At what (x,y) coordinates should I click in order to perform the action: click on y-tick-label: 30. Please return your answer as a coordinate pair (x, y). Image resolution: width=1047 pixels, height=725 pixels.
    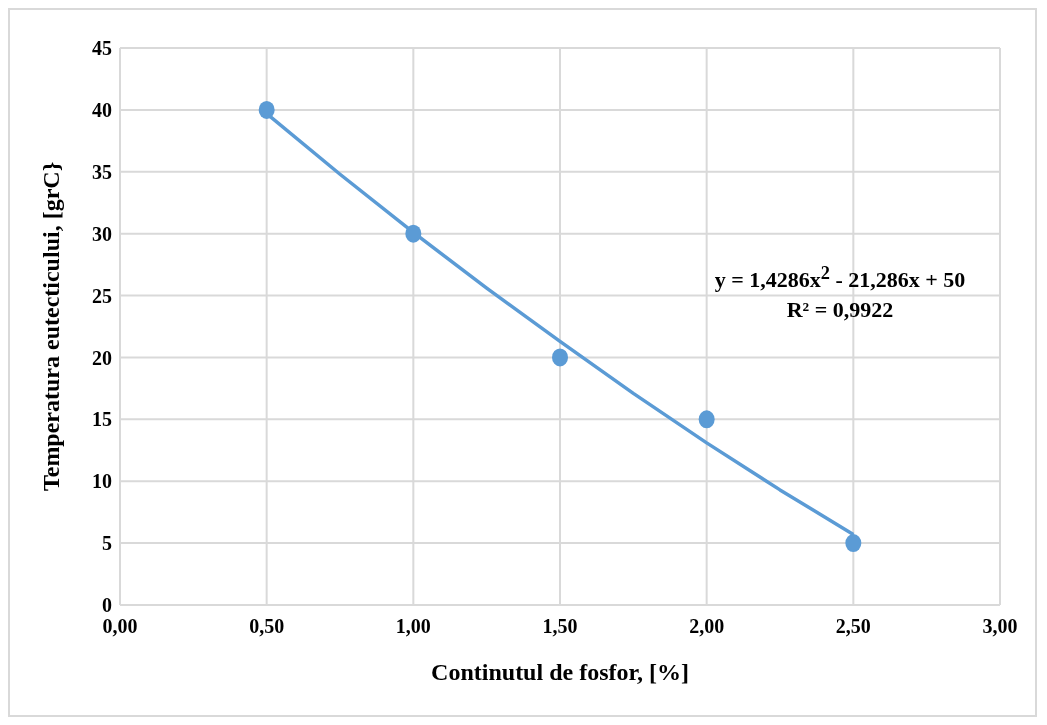
    Looking at the image, I should click on (102, 233).